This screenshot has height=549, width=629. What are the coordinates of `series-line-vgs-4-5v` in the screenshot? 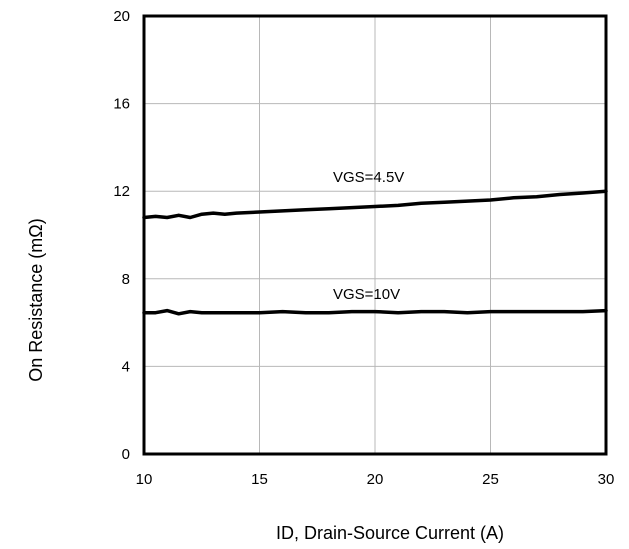 It's located at (375, 204).